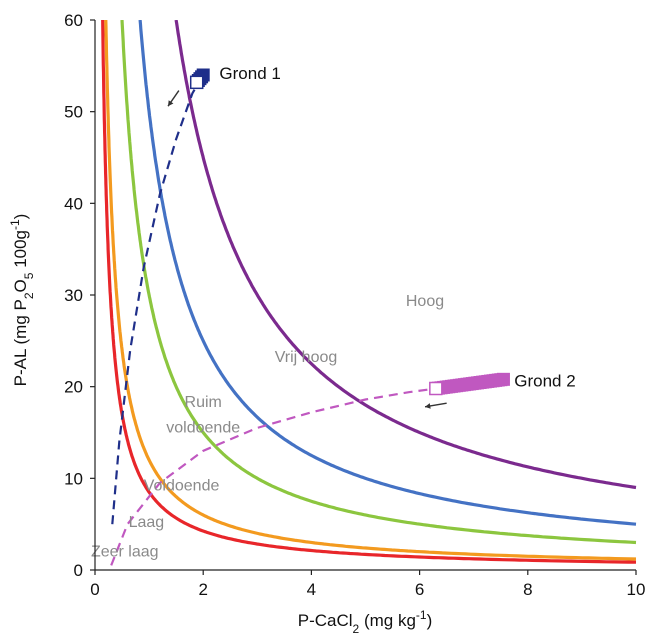  I want to click on region-label: voldoende, so click(203, 428).